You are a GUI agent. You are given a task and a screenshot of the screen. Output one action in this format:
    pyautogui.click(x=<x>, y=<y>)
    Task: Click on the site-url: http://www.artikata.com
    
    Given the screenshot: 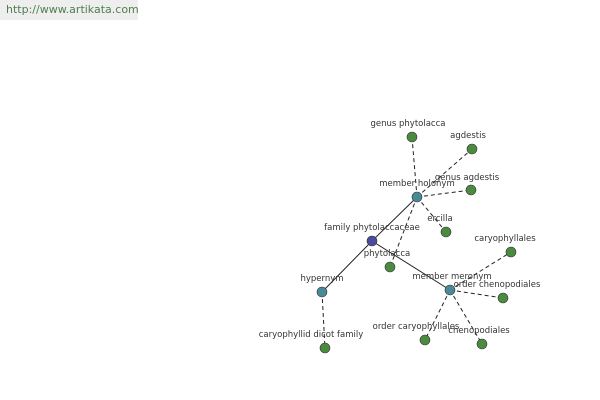 What is the action you would take?
    pyautogui.click(x=69, y=10)
    